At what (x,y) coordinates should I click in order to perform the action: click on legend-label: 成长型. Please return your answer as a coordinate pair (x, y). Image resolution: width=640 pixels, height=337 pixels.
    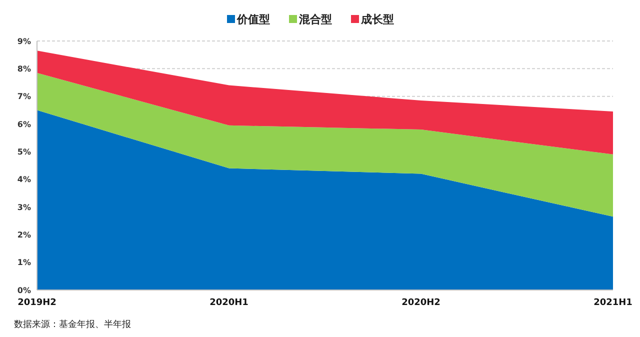
    Looking at the image, I should click on (377, 19).